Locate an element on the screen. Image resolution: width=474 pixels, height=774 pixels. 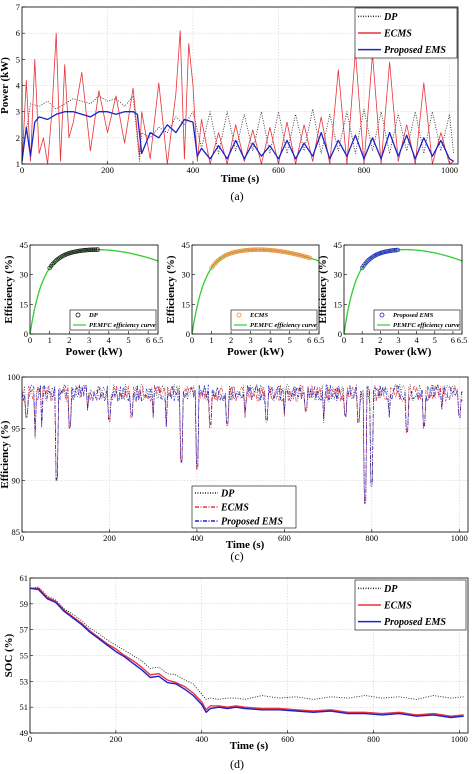
x-tick-label: 400 is located at coordinates (197, 538).